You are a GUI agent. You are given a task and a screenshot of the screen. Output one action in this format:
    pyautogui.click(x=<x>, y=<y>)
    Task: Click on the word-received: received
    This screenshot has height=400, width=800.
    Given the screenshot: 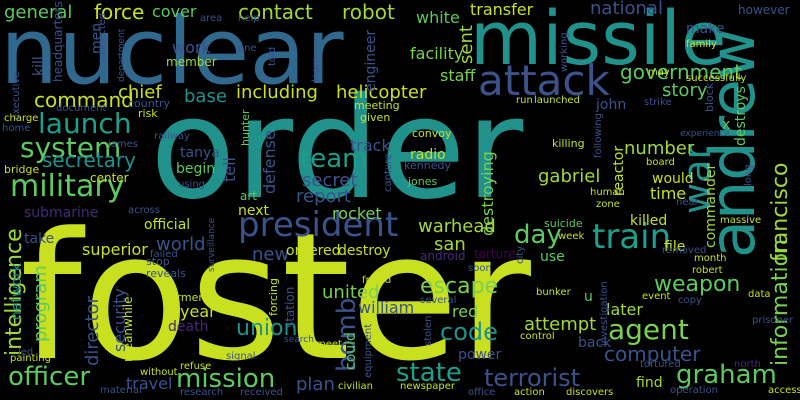 What is the action you would take?
    pyautogui.click(x=261, y=392)
    